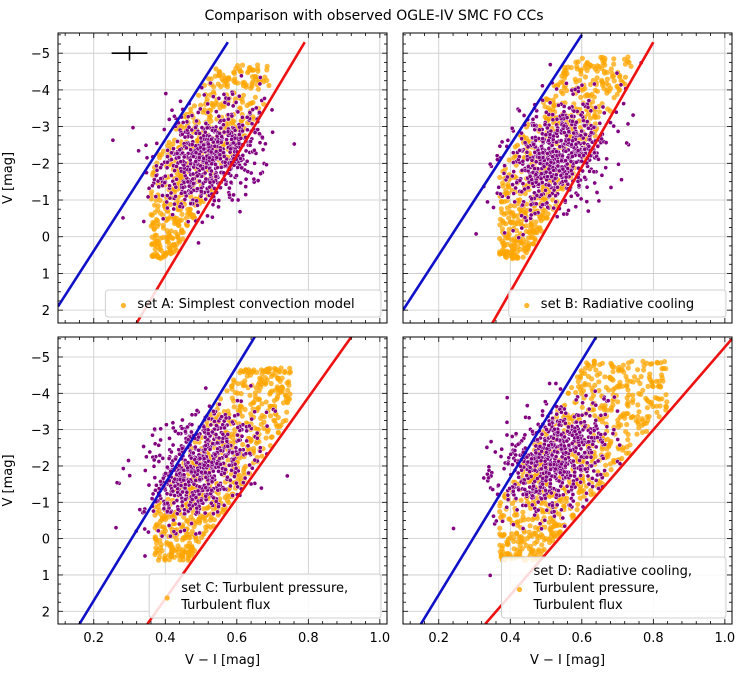 This screenshot has width=747, height=676. Describe the element at coordinates (46, 612) in the screenshot. I see `y-tick-label: 2` at that location.